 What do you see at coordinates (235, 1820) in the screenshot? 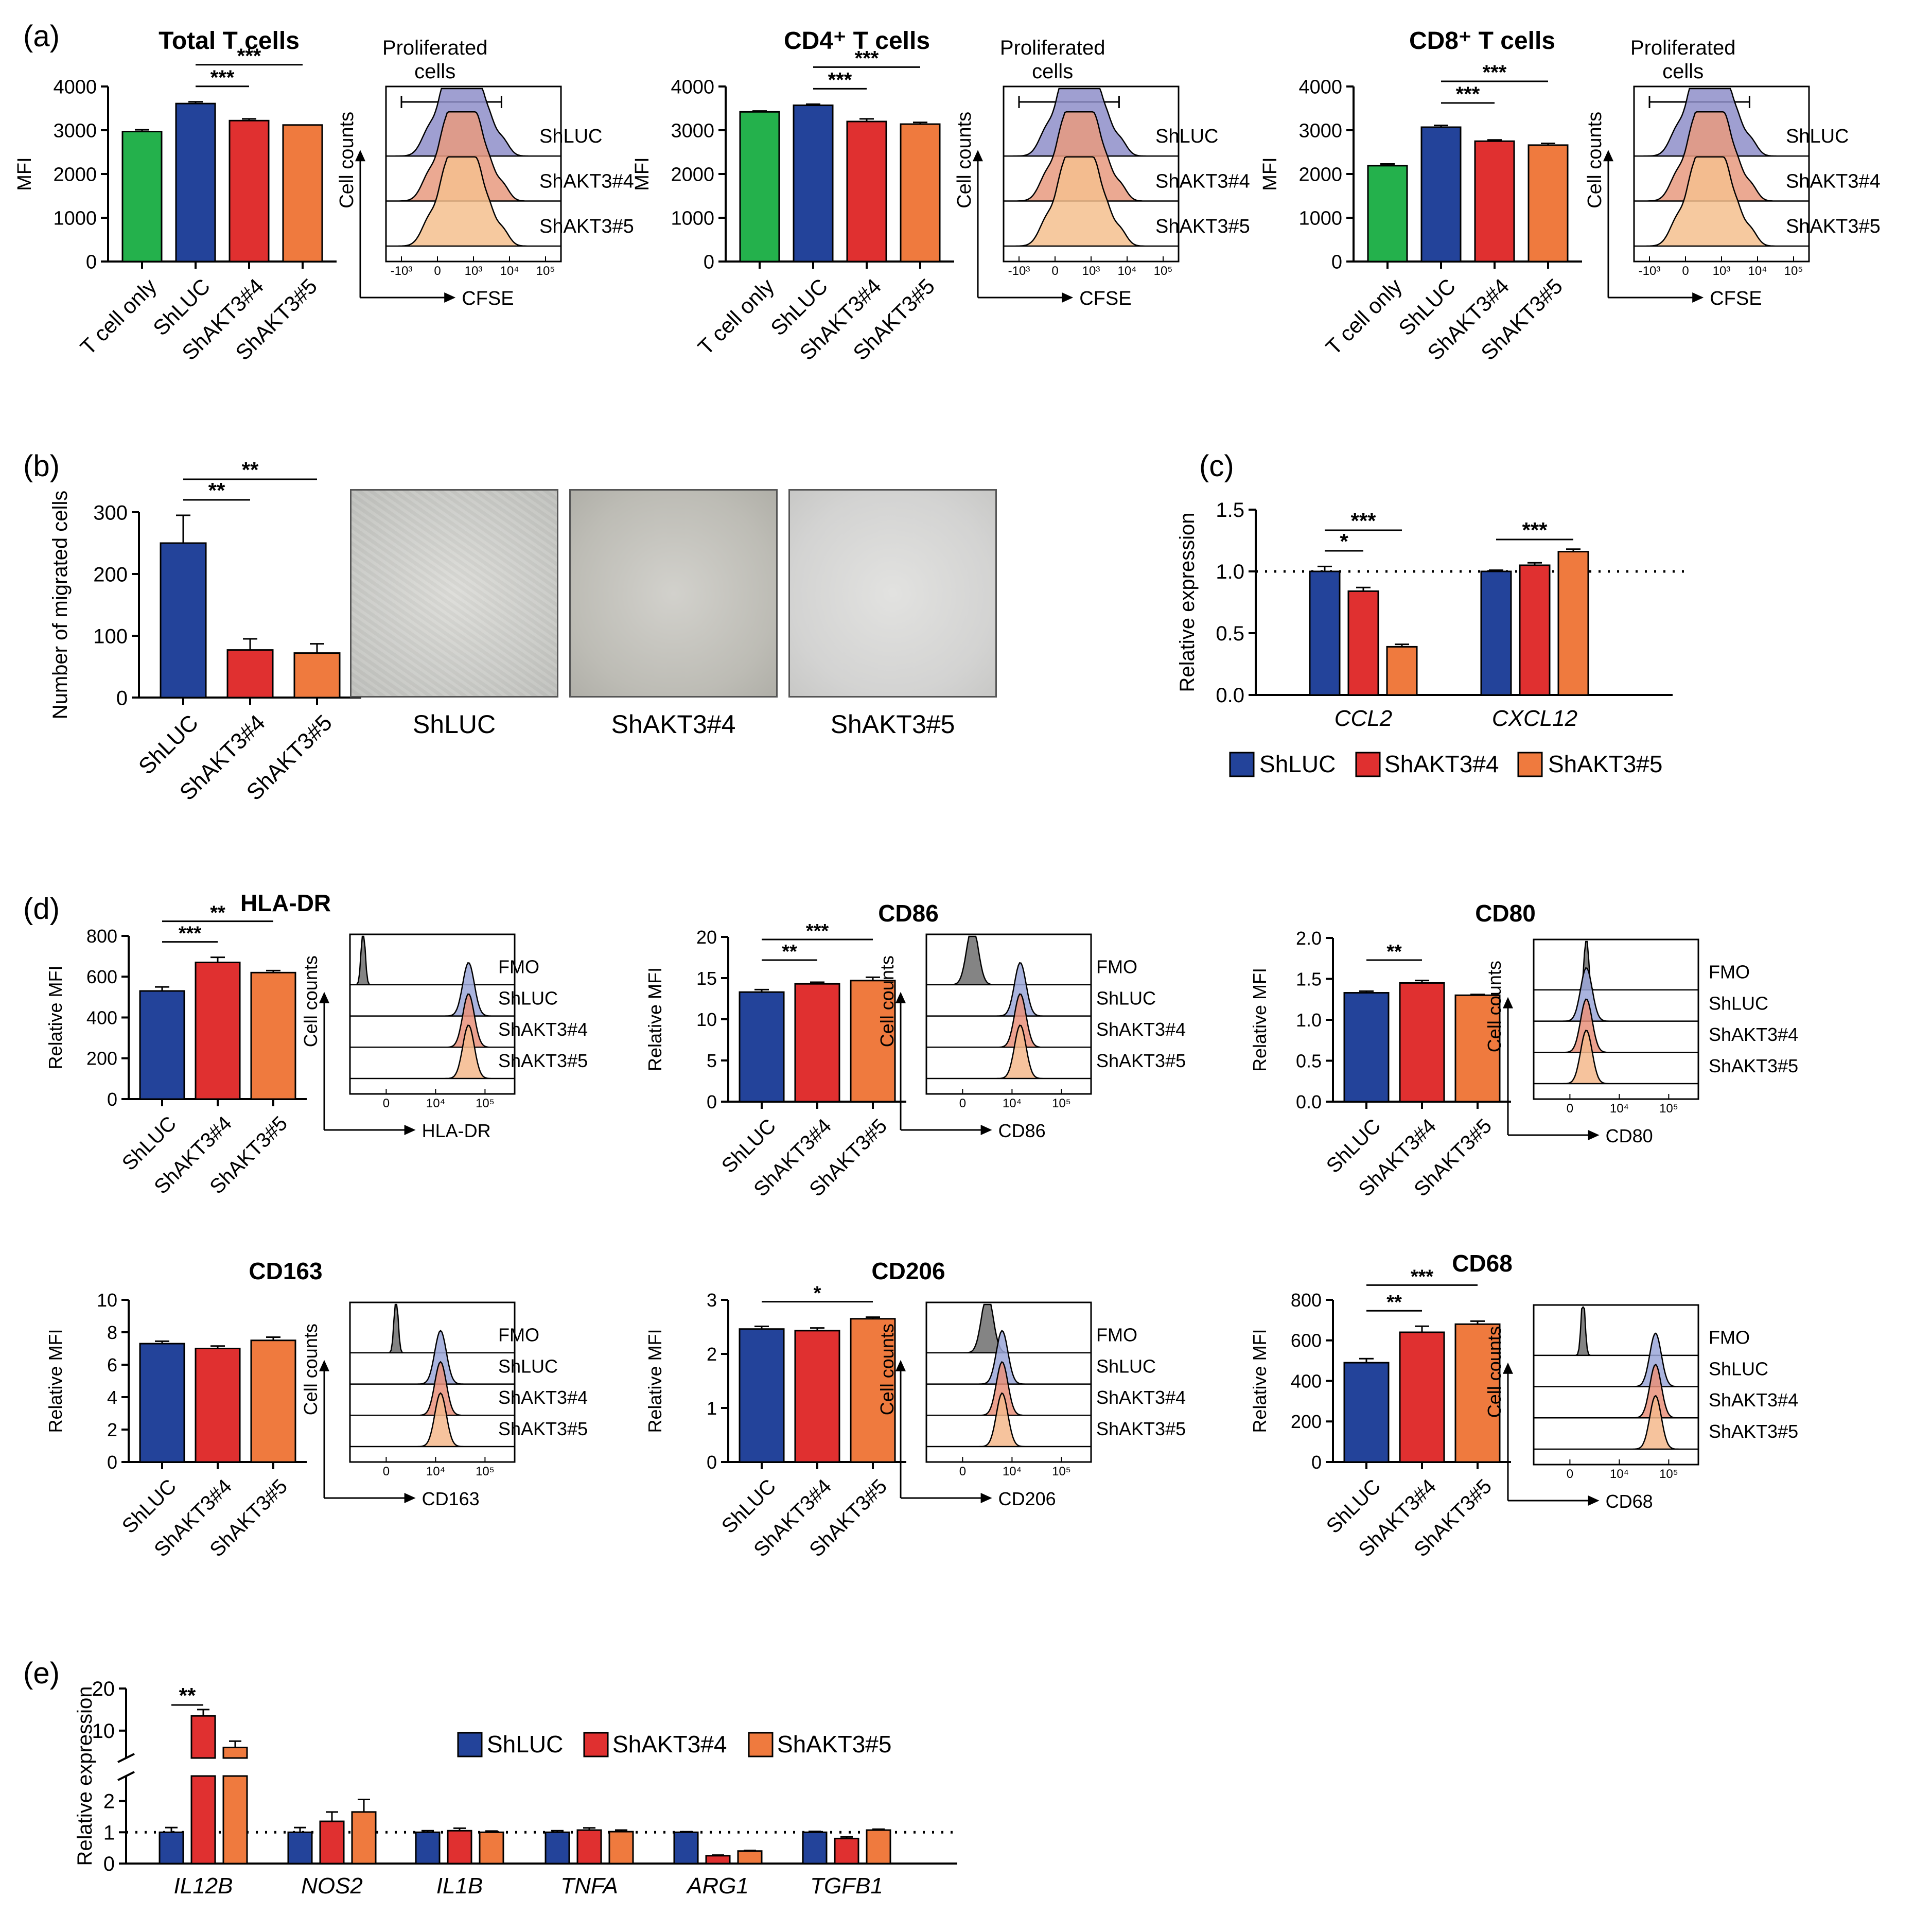
I see `bar-ShAKT3#5-IL12B` at bounding box center [235, 1820].